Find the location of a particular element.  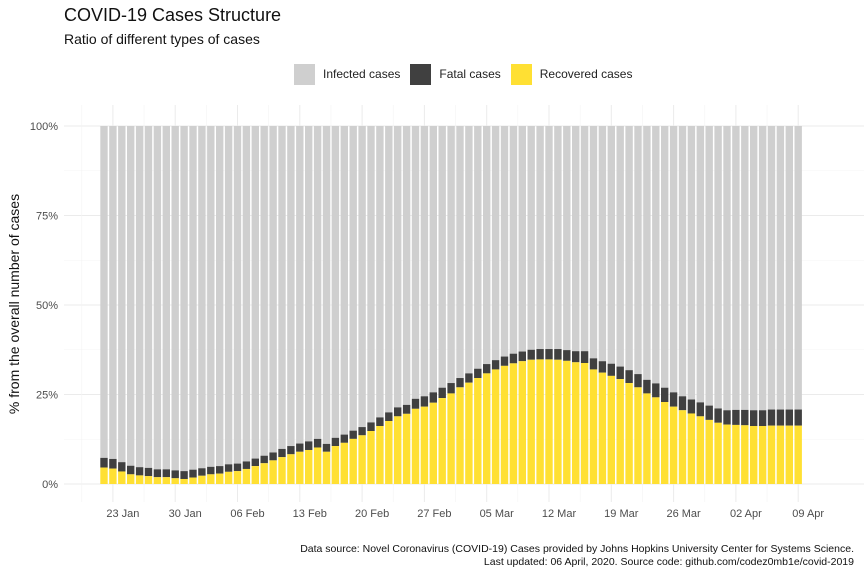

y-tick-label: 100% is located at coordinates (44, 127).